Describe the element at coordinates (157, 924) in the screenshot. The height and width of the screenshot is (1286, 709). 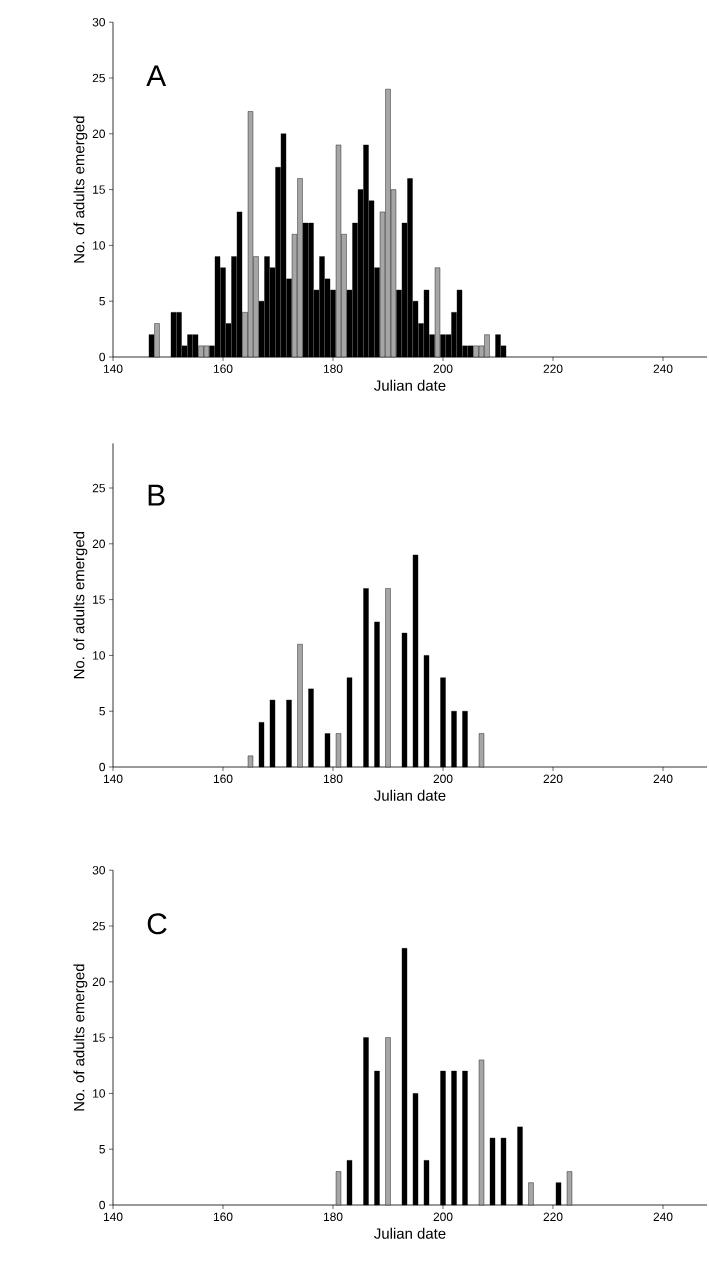
I see `annotation: C` at that location.